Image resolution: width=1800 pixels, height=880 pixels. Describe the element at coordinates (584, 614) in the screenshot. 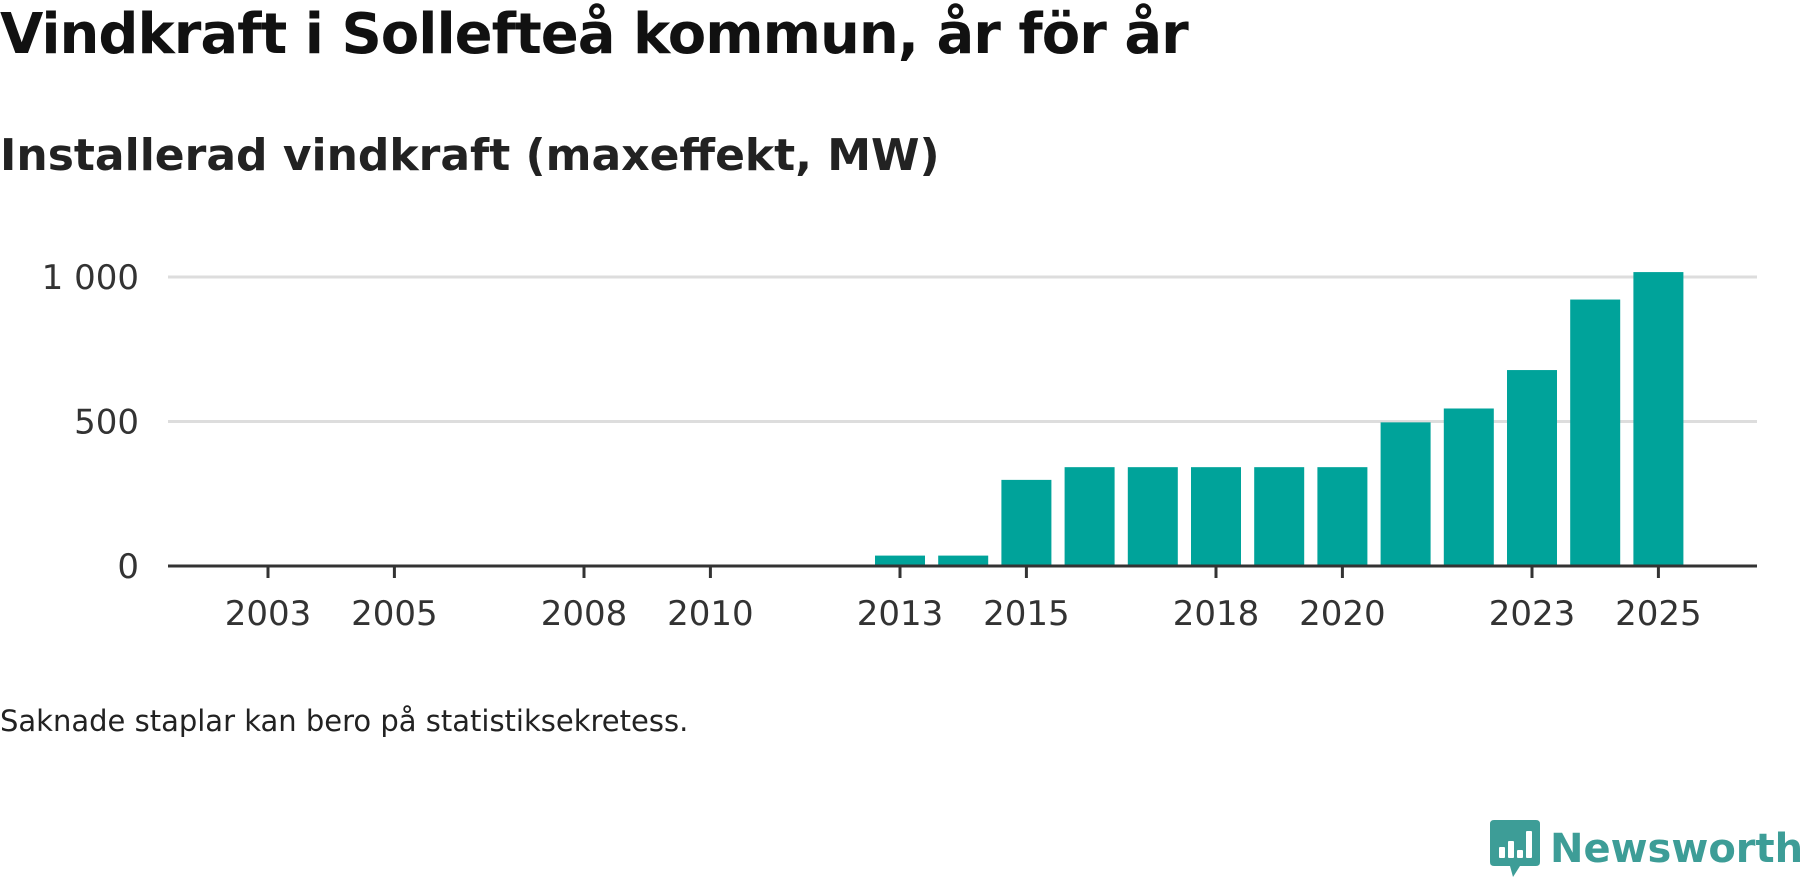

I see `x-tick-label: 2008` at that location.